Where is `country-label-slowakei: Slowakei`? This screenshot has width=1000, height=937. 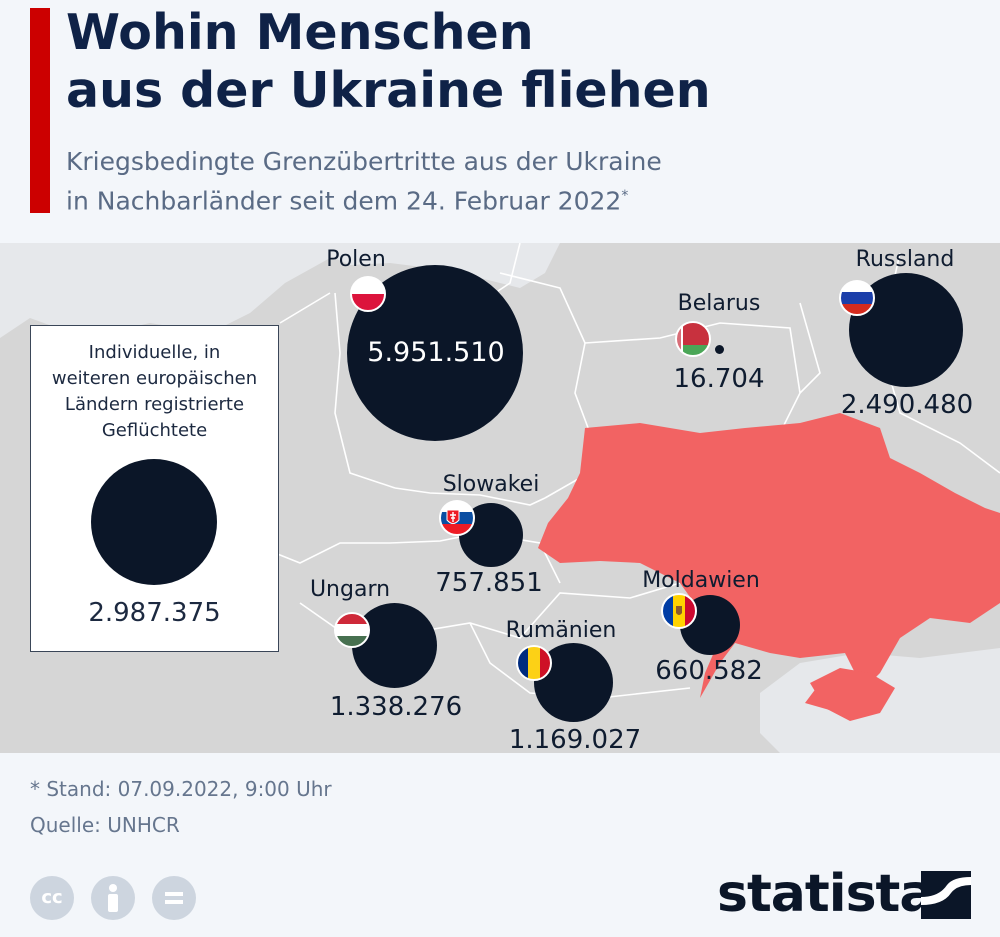 country-label-slowakei: Slowakei is located at coordinates (491, 484).